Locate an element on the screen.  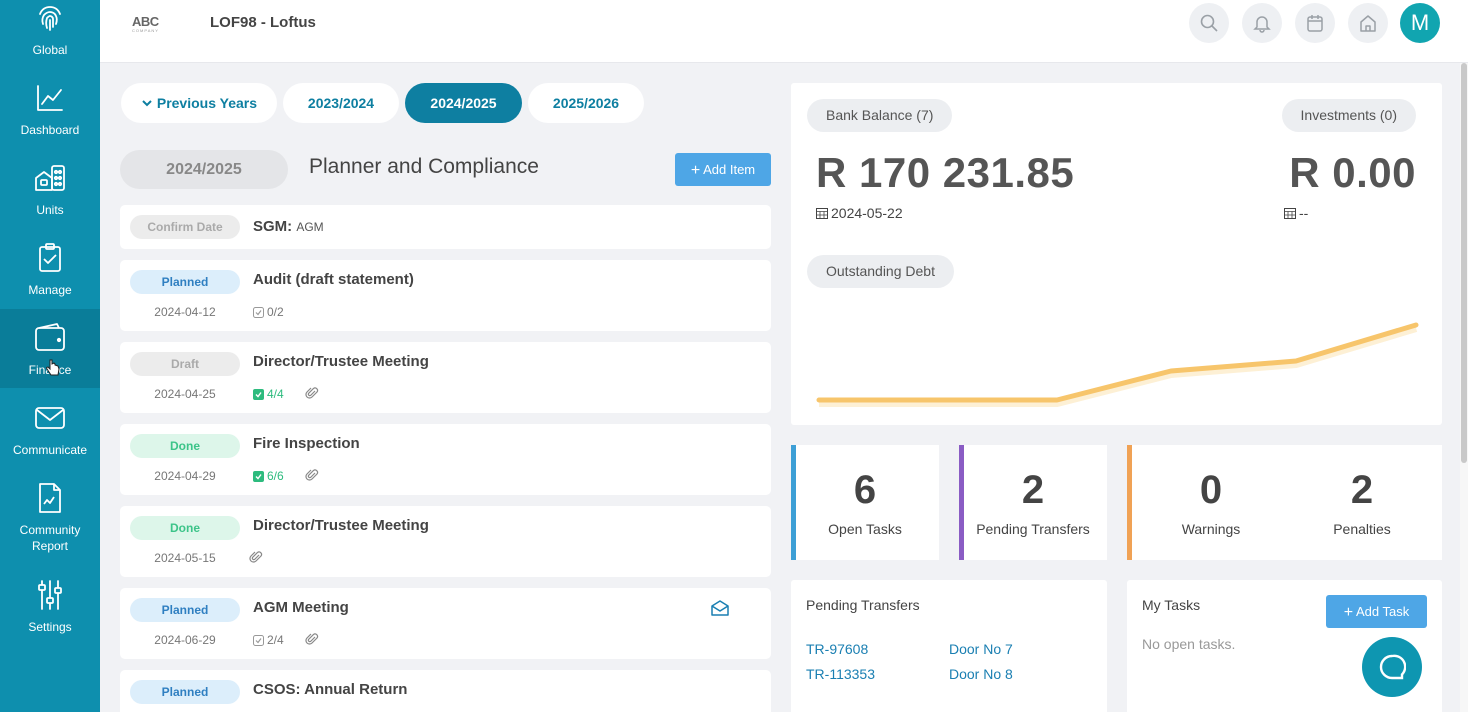
company-logo: ABC COMPANY is located at coordinates (148, 23).